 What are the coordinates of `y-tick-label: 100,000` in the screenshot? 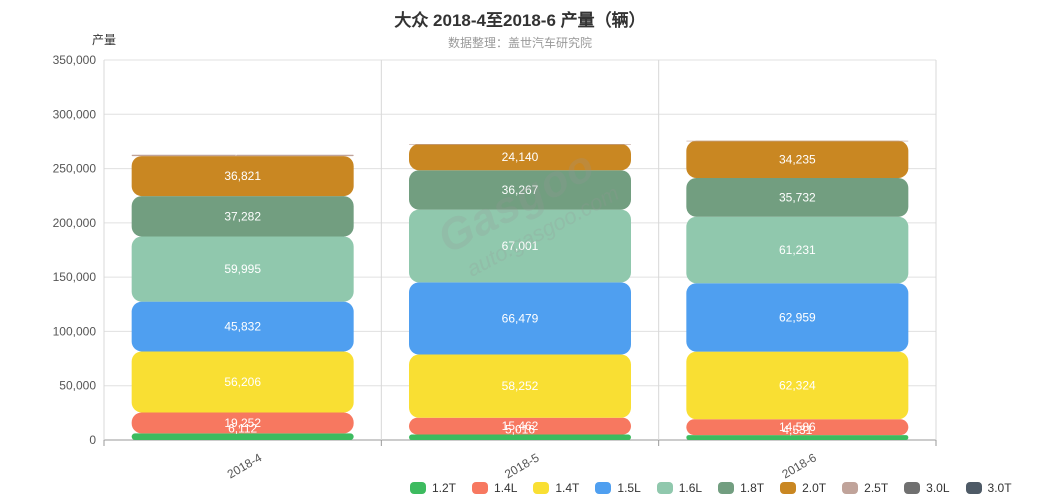 It's located at (75, 331).